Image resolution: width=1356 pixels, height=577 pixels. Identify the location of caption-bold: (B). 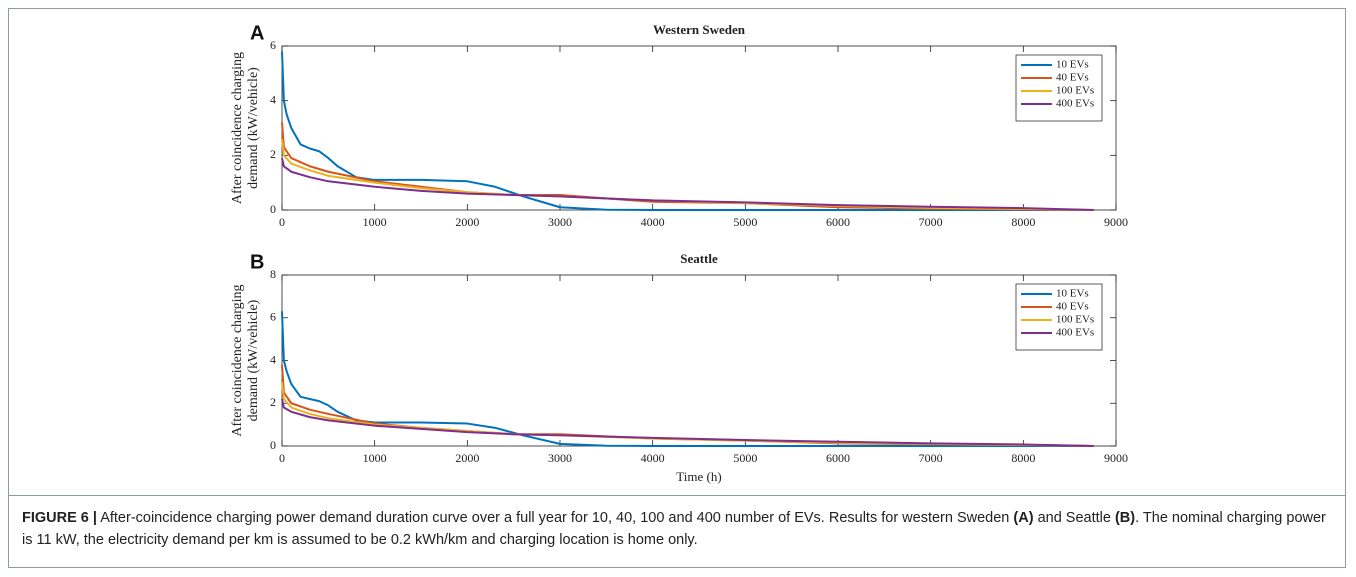
(1125, 518).